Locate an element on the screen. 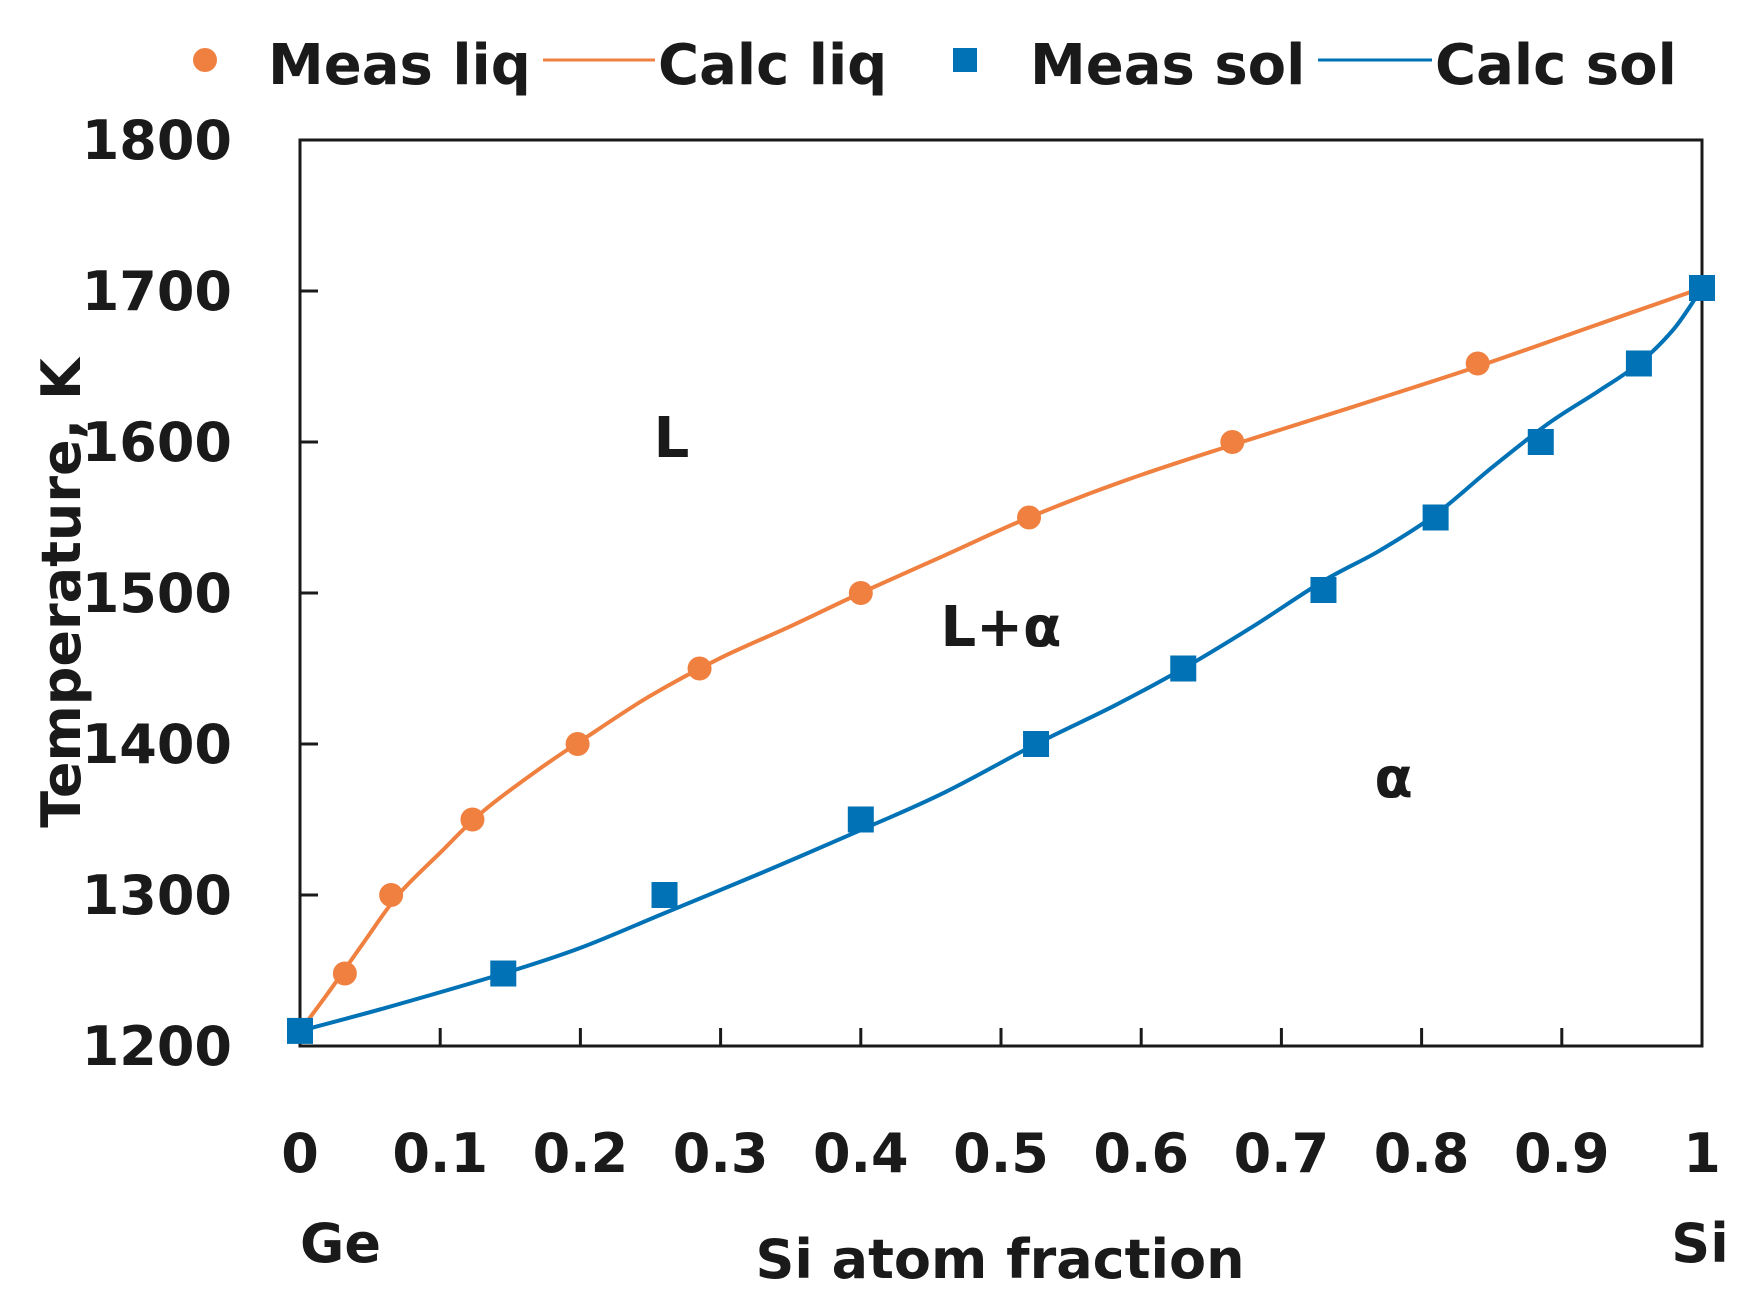 Image resolution: width=1750 pixels, height=1314 pixels. legend-item-meas-sol: Meas sol is located at coordinates (1129, 65).